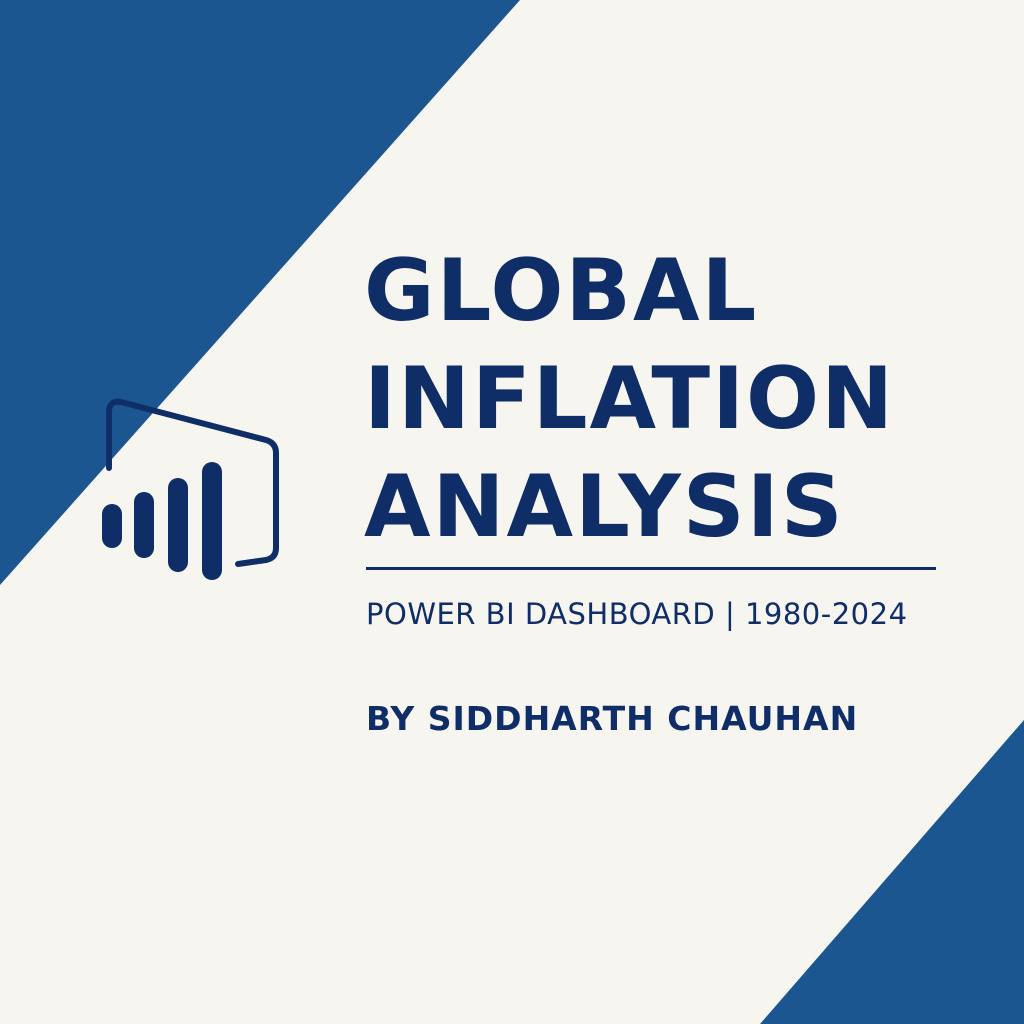 This screenshot has width=1024, height=1024. What do you see at coordinates (892, 872) in the screenshot?
I see `bottom-right-blue-triangle` at bounding box center [892, 872].